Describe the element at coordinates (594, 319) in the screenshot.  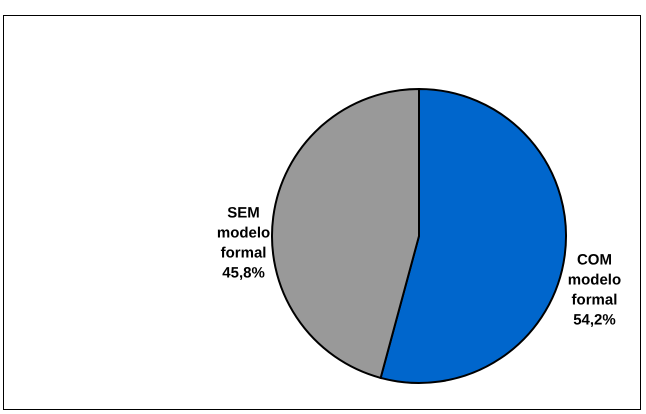
I see `data-label: 54,2%` at that location.